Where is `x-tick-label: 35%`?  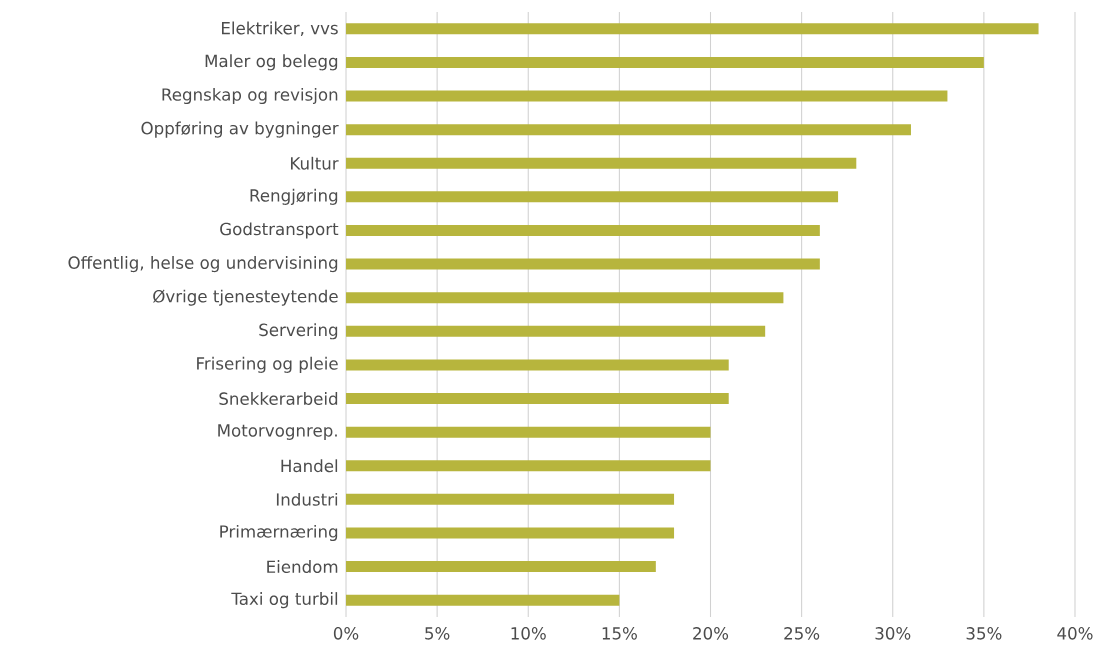 x-tick-label: 35% is located at coordinates (984, 633).